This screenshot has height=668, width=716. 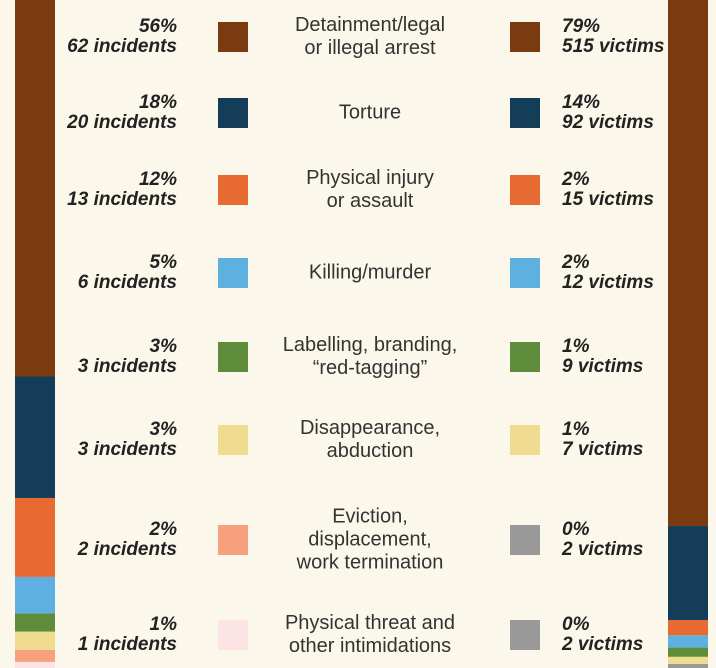 I want to click on incident-count: 2 incidents, so click(x=127, y=549).